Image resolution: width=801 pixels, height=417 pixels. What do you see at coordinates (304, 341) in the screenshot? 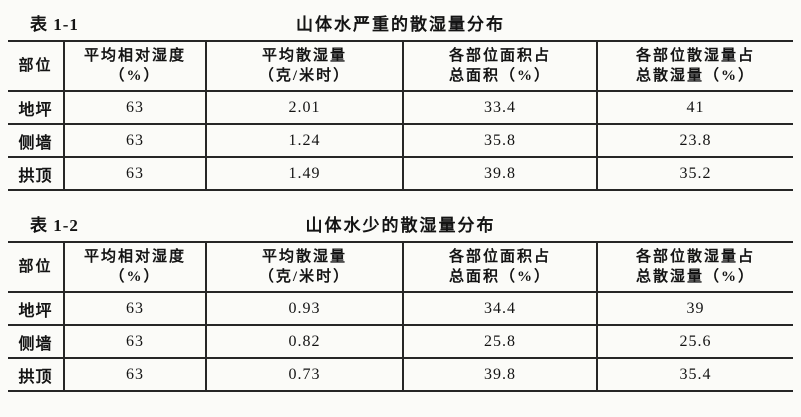
I see `rate-cell: 0.82` at bounding box center [304, 341].